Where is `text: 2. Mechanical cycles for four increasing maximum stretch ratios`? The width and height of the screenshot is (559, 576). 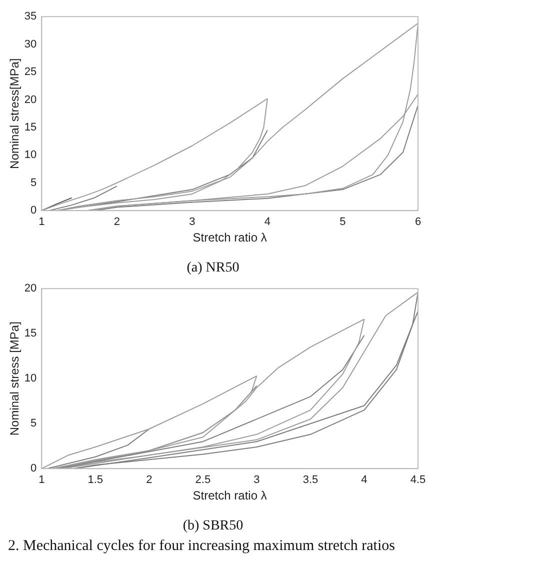
text: 2. Mechanical cycles for four increasing maximum stretch ratios is located at coordinates (202, 546).